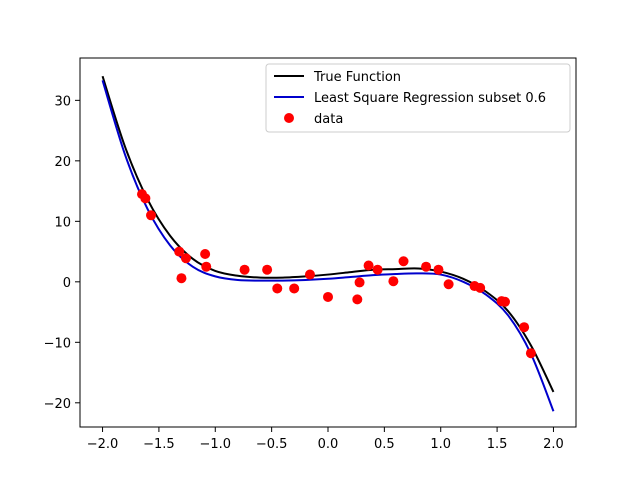 This screenshot has height=480, width=640. What do you see at coordinates (215, 444) in the screenshot?
I see `x-tick-label: −1.0` at bounding box center [215, 444].